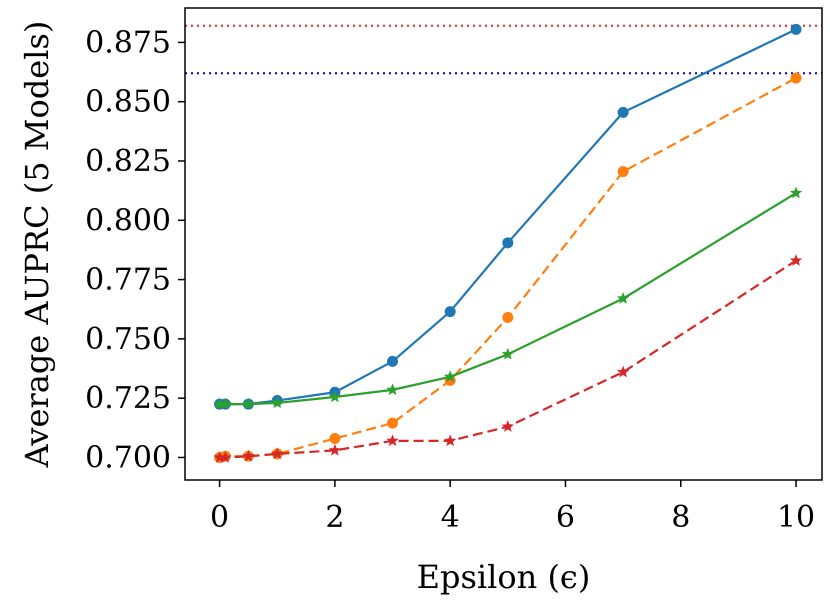 This screenshot has width=830, height=602. Describe the element at coordinates (128, 42) in the screenshot. I see `y-tick-label: 0.875` at that location.